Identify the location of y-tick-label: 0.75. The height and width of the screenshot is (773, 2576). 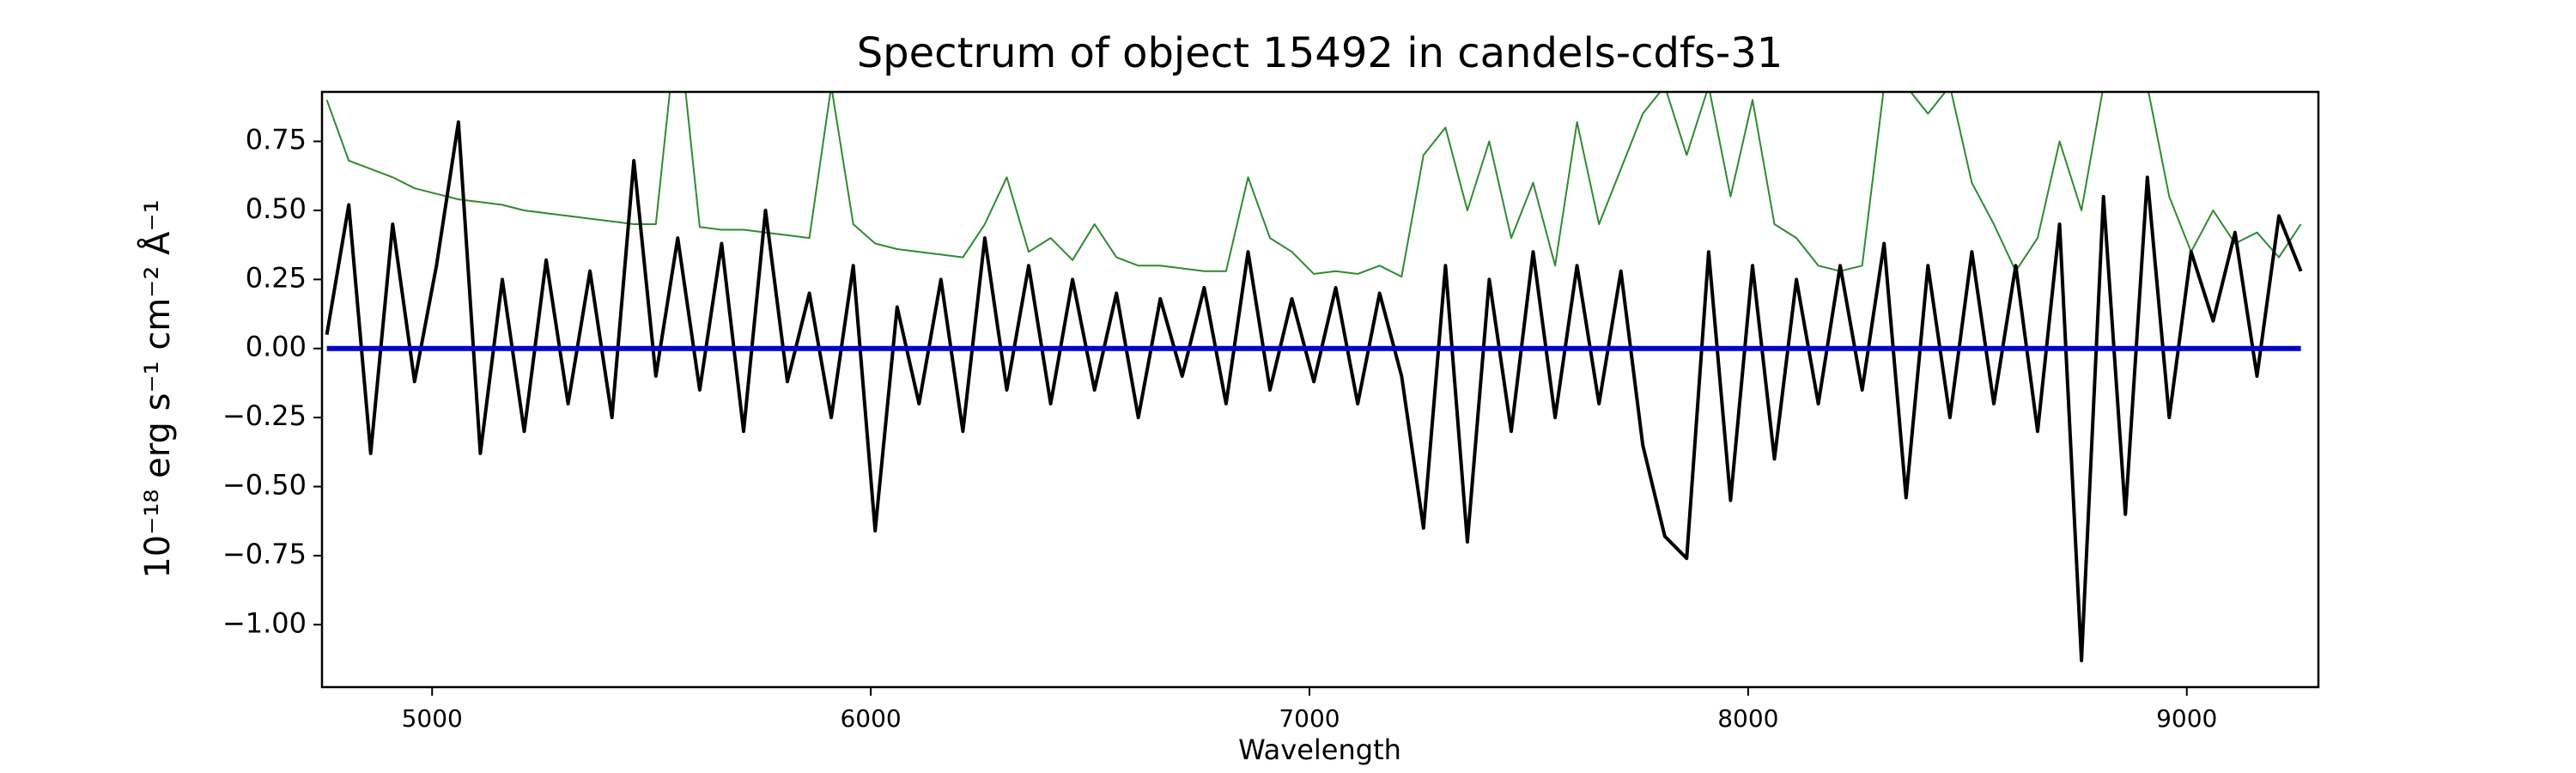
(276, 140).